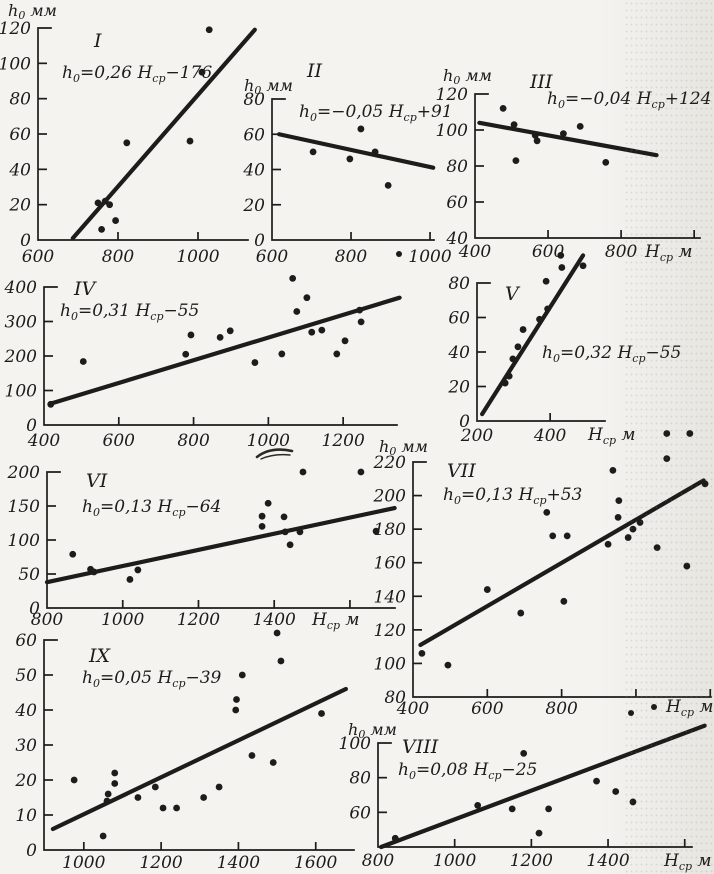 This screenshot has width=714, height=874. Describe the element at coordinates (420, 747) in the screenshot. I see `panel-numeral: VIII` at that location.